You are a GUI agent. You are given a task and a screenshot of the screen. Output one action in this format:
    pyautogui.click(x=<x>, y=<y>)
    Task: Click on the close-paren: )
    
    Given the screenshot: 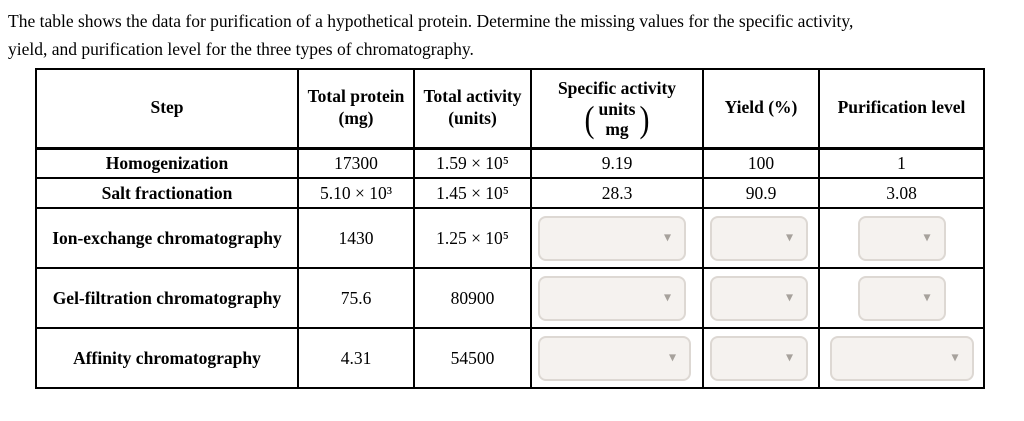 What is the action you would take?
    pyautogui.click(x=644, y=119)
    